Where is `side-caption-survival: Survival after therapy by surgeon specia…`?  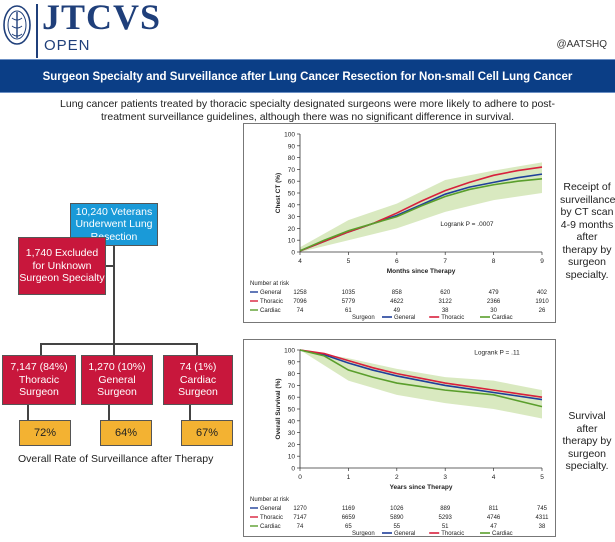
side-caption-survival: Survival after therapy by surgeon specia… is located at coordinates (587, 441).